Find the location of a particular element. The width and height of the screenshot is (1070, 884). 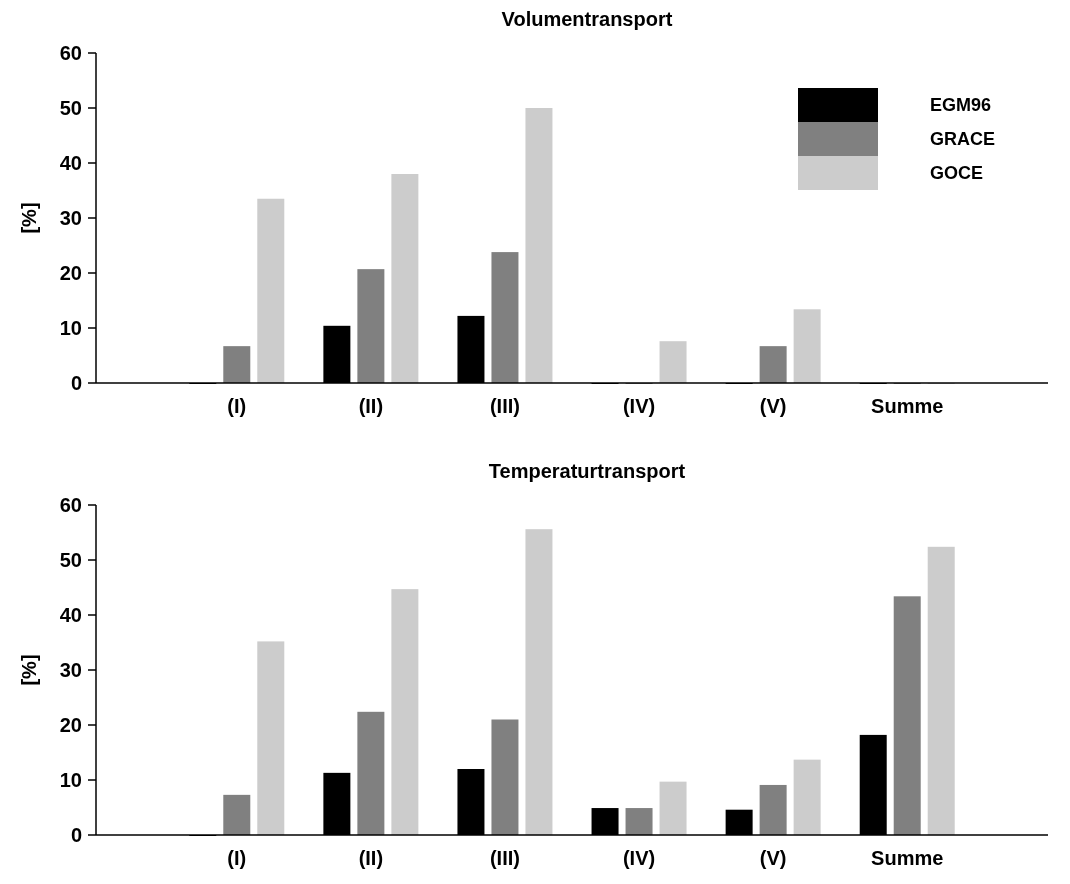

text: GRACE is located at coordinates (963, 139).